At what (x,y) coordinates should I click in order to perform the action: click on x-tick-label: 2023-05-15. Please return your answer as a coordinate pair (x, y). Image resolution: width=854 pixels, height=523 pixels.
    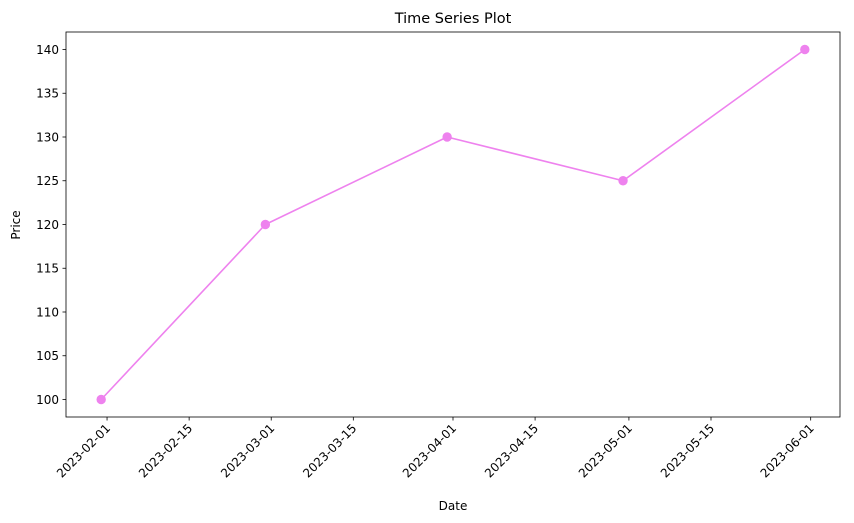
    Looking at the image, I should click on (687, 450).